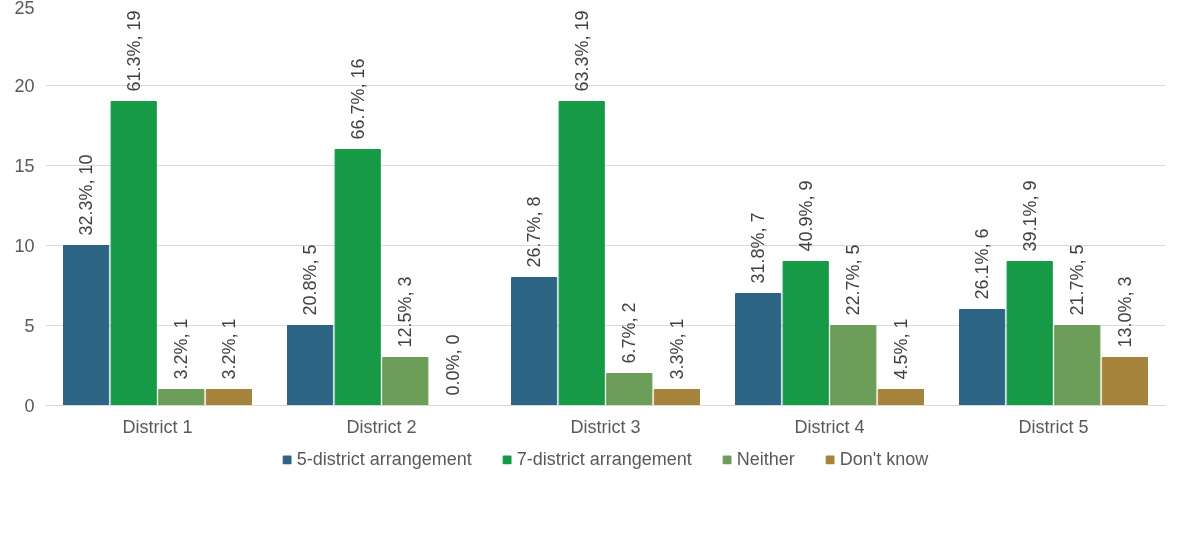 The height and width of the screenshot is (548, 1184). I want to click on data-label: 26.7%, 8, so click(534, 232).